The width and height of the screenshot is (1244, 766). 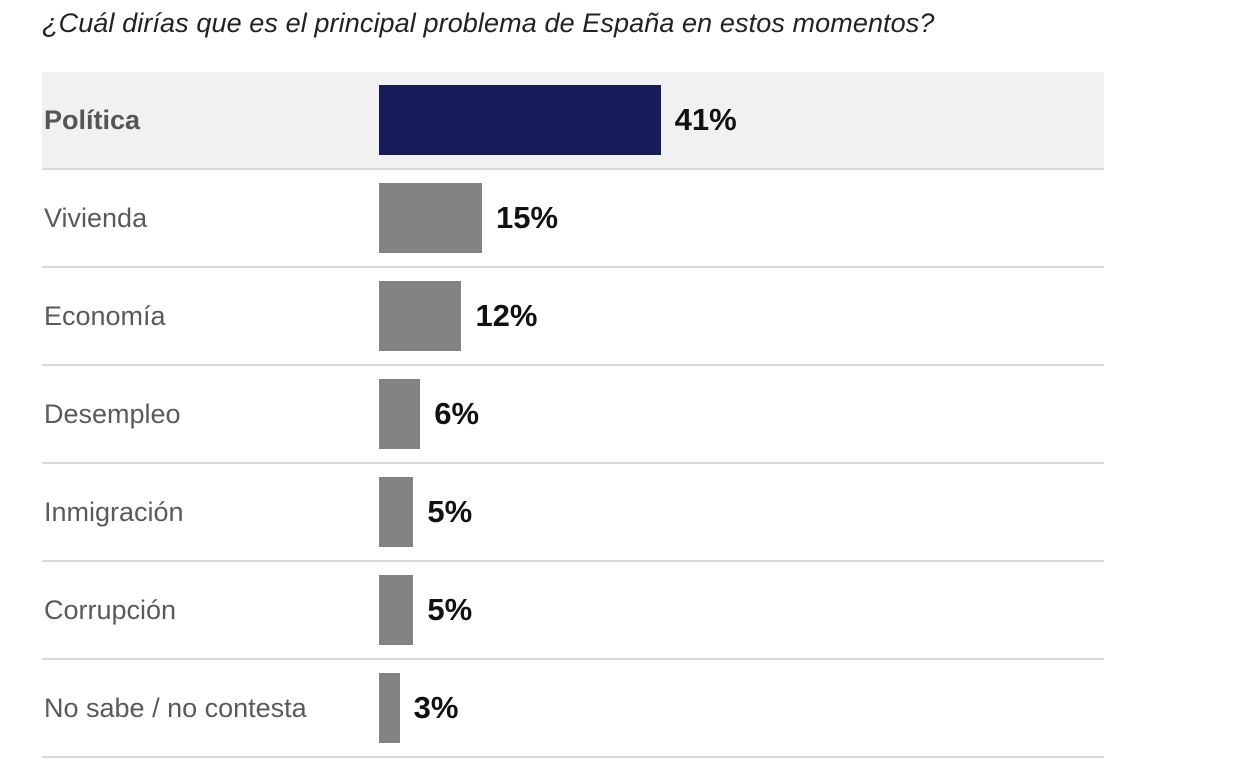 I want to click on chart-row: Corrupción 5%, so click(x=573, y=611).